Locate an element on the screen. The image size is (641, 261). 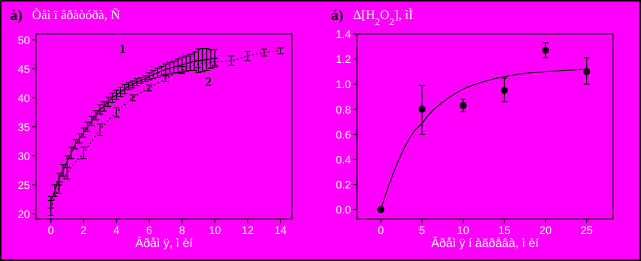
x-axis-title: Âðåì ÿ, ì èí is located at coordinates (164, 243).